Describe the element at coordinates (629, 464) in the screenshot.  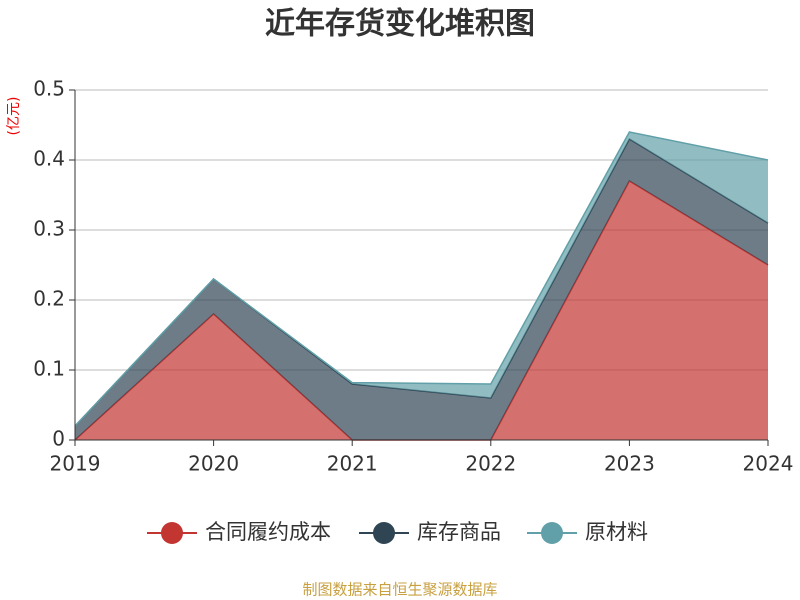
I see `x-tick-label: 2023` at that location.